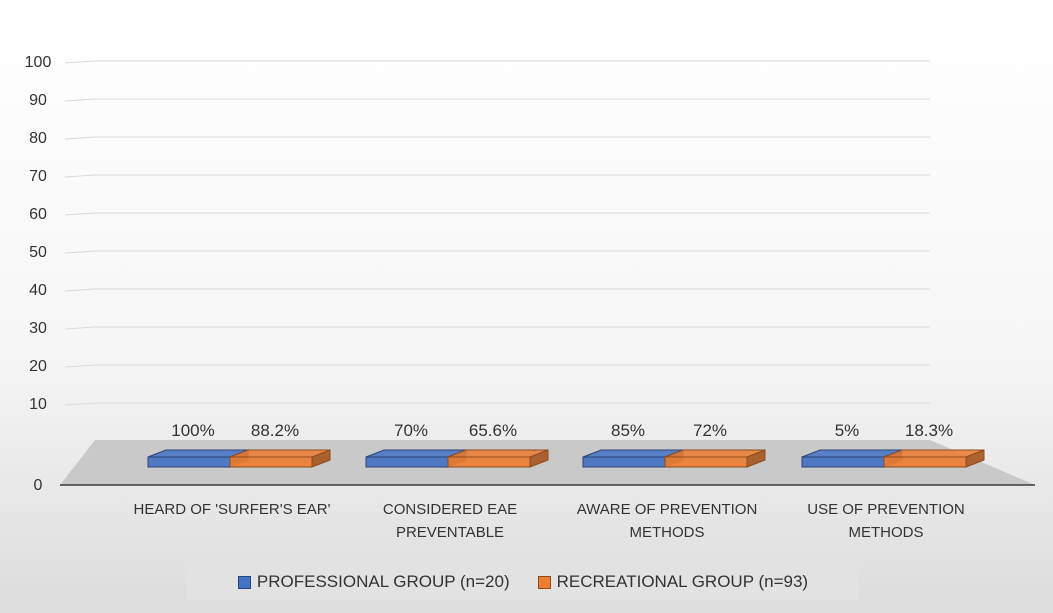 The width and height of the screenshot is (1053, 613). Describe the element at coordinates (566, 458) in the screenshot. I see `bars` at that location.